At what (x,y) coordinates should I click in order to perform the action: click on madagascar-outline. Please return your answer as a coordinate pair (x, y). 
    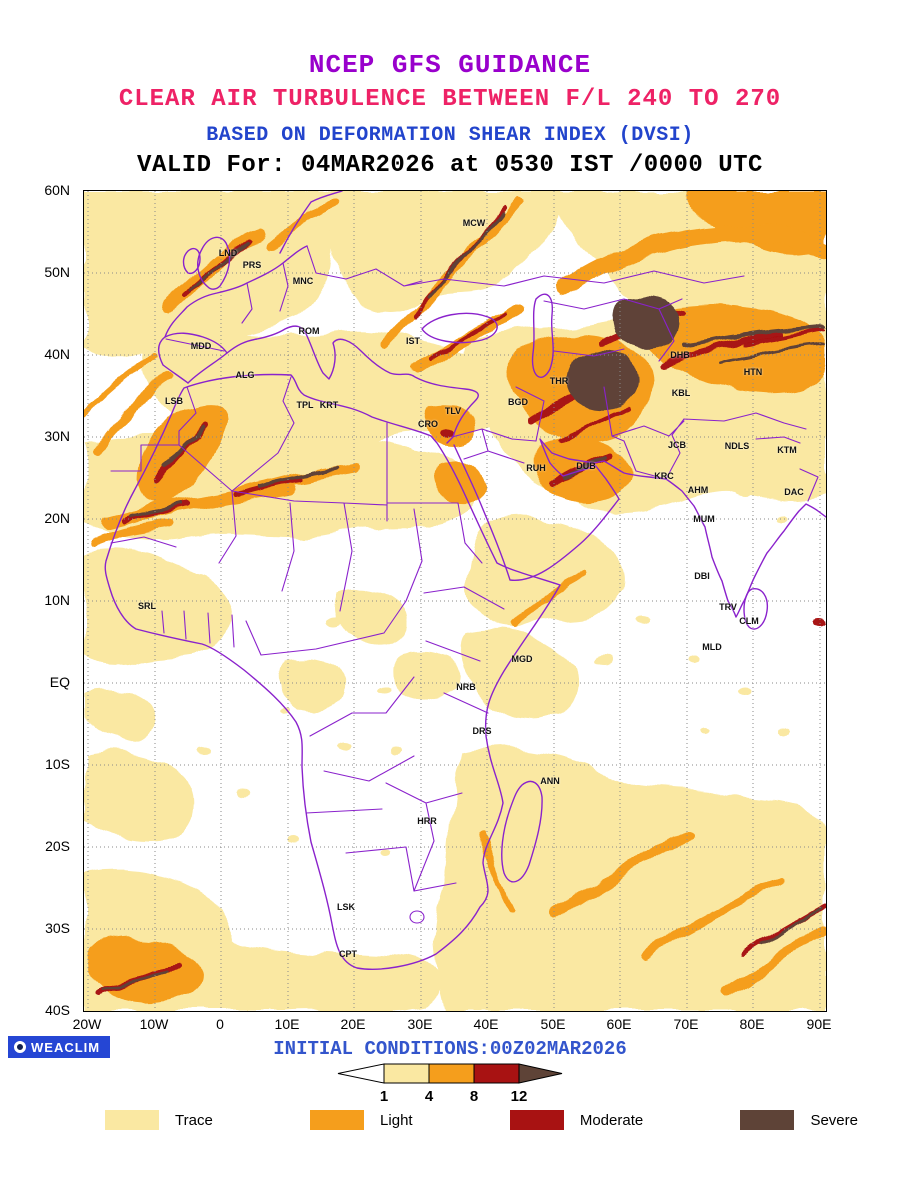
    Looking at the image, I should click on (522, 831).